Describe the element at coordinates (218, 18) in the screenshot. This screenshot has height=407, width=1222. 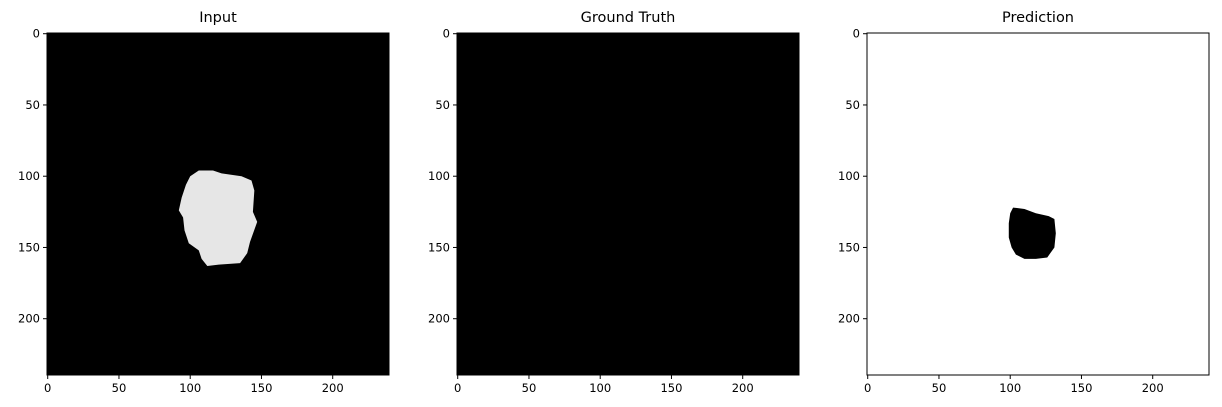
I see `subplot-title: Input` at that location.